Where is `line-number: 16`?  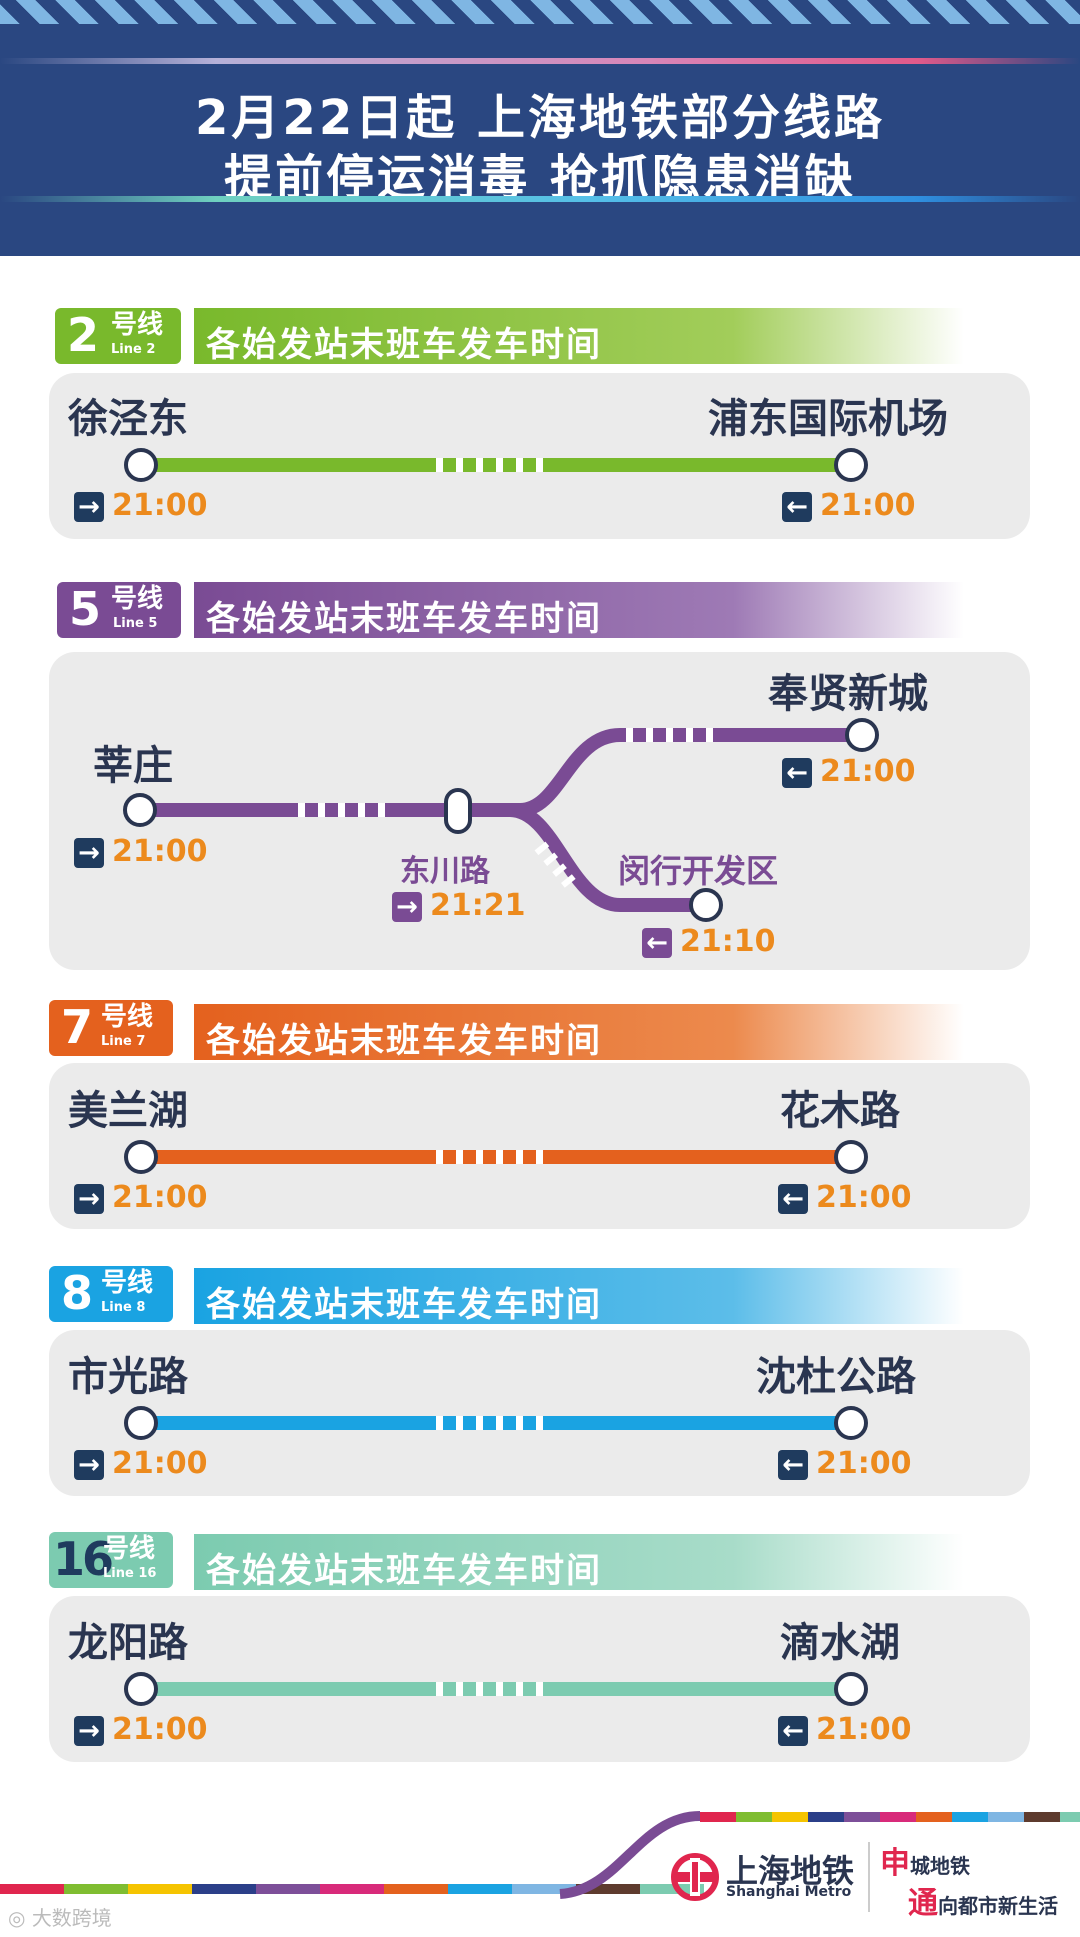
line-number: 16 is located at coordinates (83, 1559).